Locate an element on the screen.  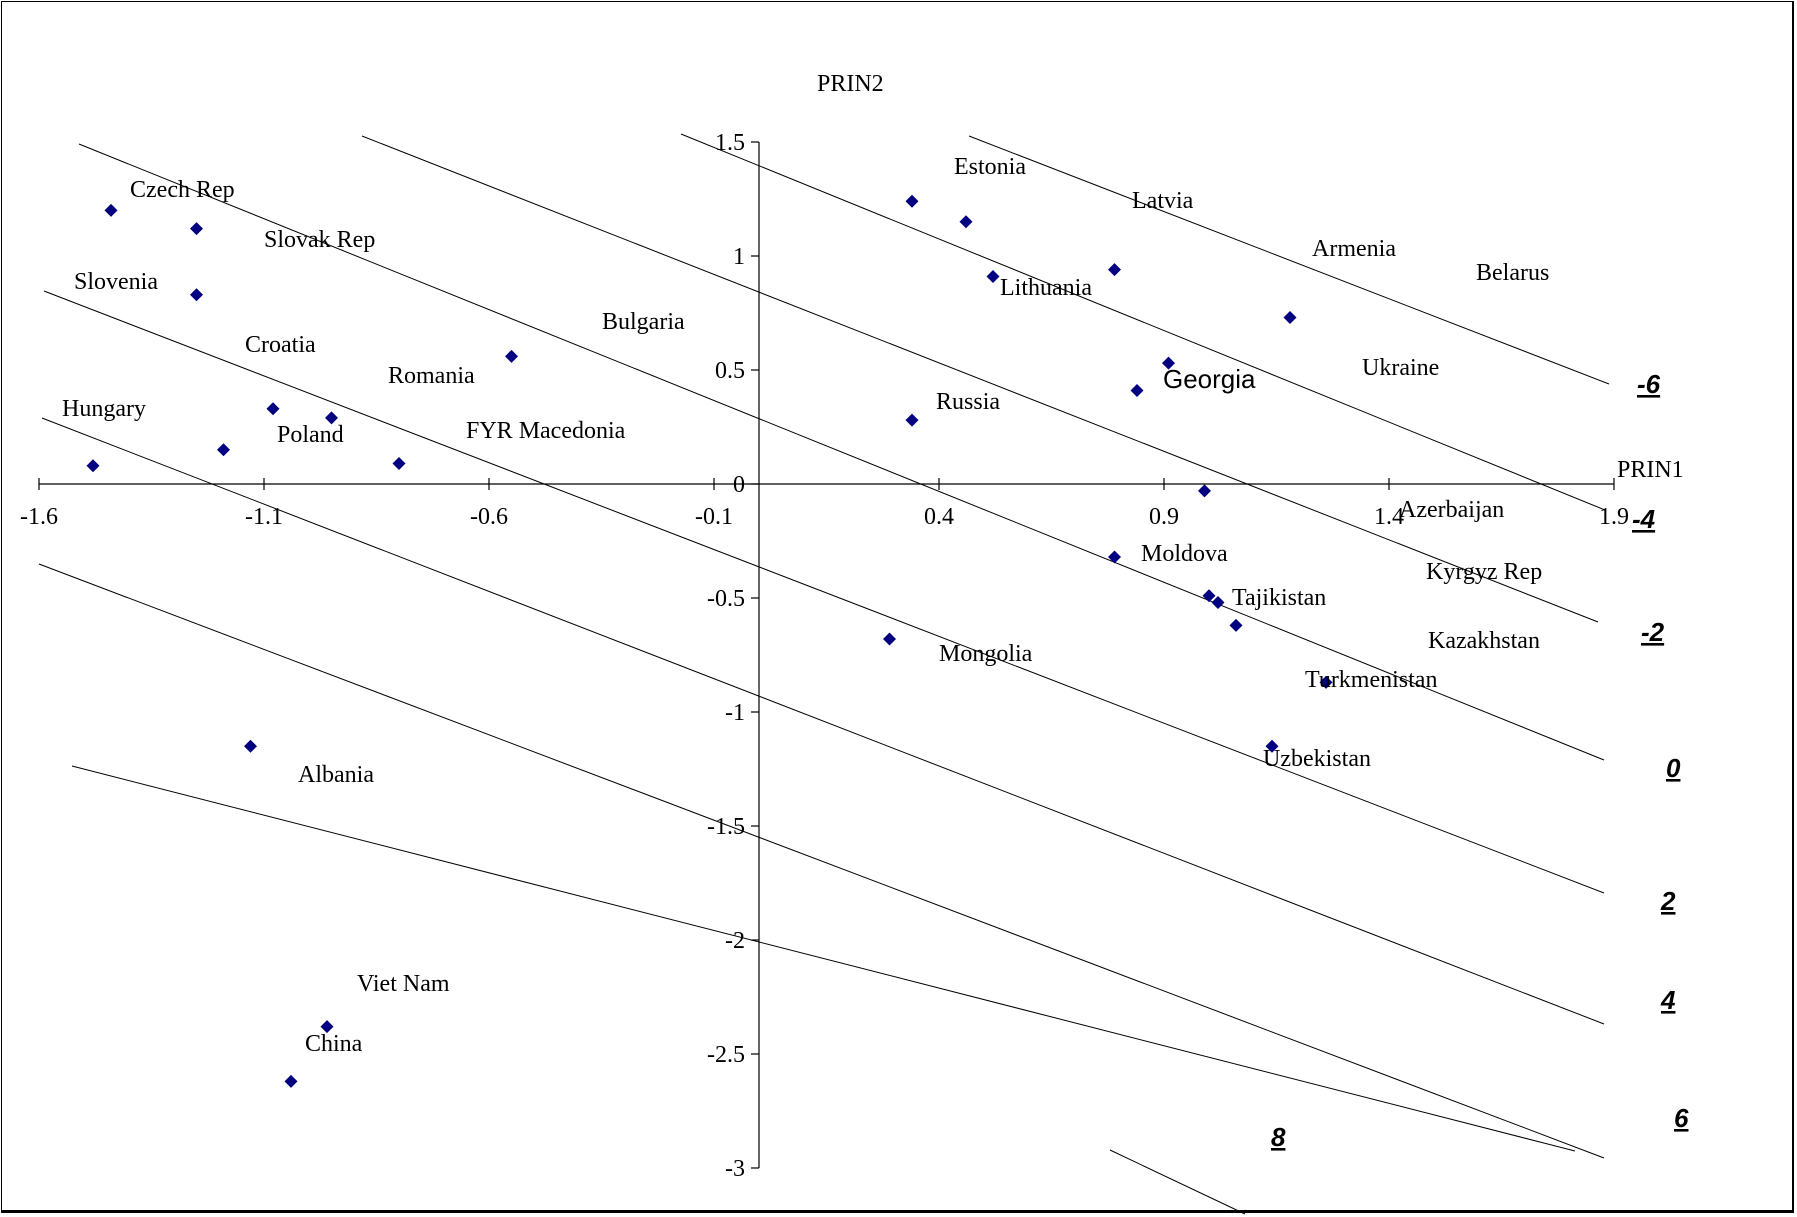
y-tick-label: -3 is located at coordinates (735, 1169).